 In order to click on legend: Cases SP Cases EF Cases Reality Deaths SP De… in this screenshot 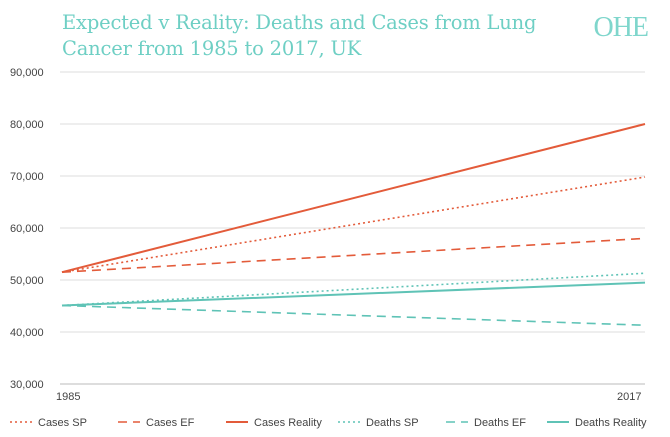, I will do `click(328, 423)`.